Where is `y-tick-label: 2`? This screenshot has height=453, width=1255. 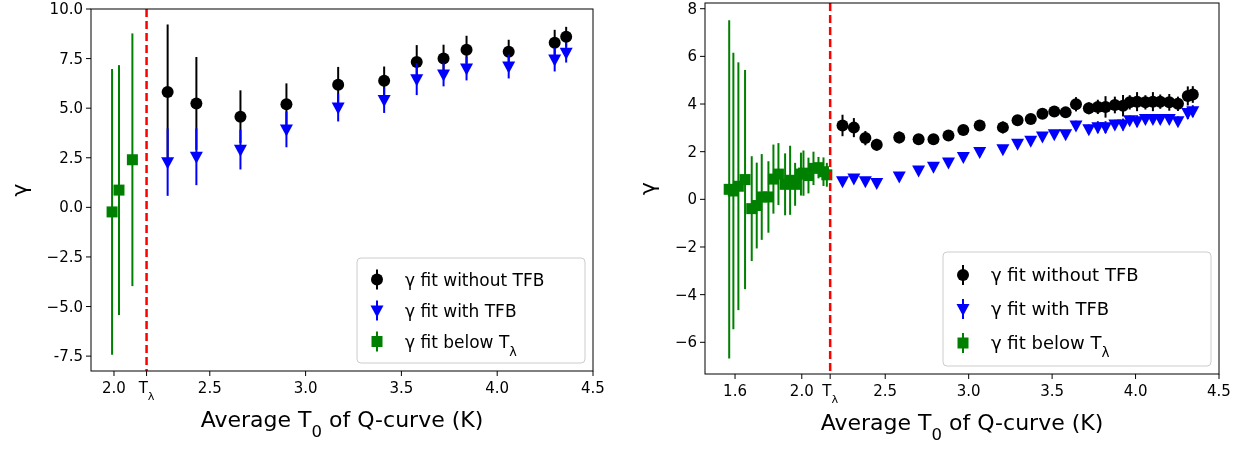
y-tick-label: 2 is located at coordinates (692, 151).